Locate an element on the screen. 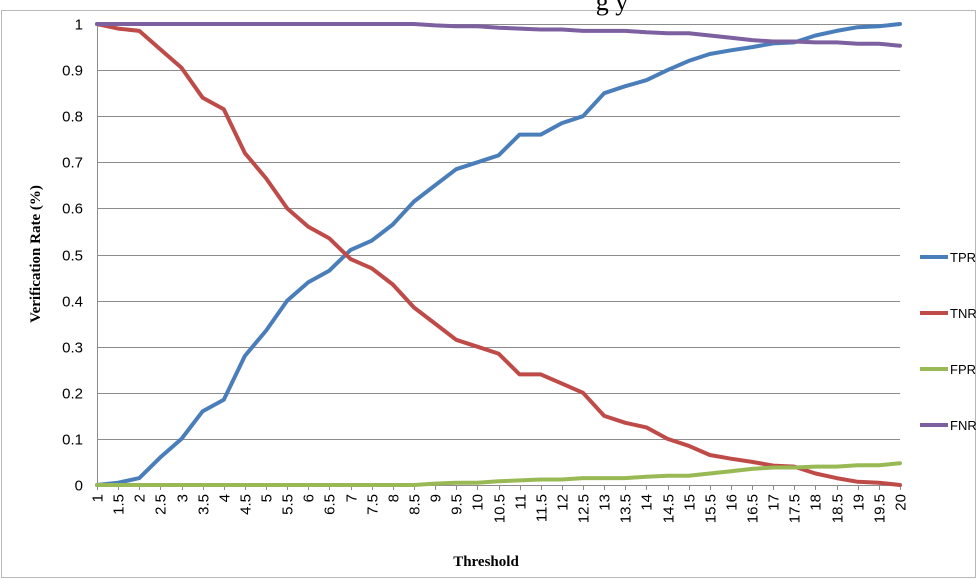 The image size is (977, 579). x-tick-label: 3.5 is located at coordinates (204, 504).